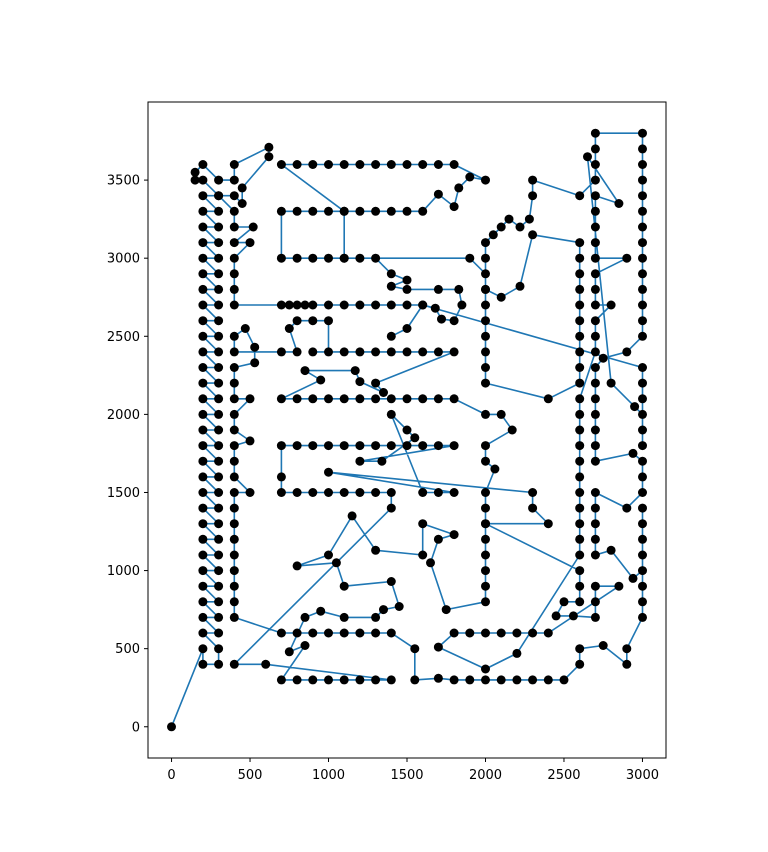 The width and height of the screenshot is (768, 852). What do you see at coordinates (171, 775) in the screenshot?
I see `x-tick-label: 0` at bounding box center [171, 775].